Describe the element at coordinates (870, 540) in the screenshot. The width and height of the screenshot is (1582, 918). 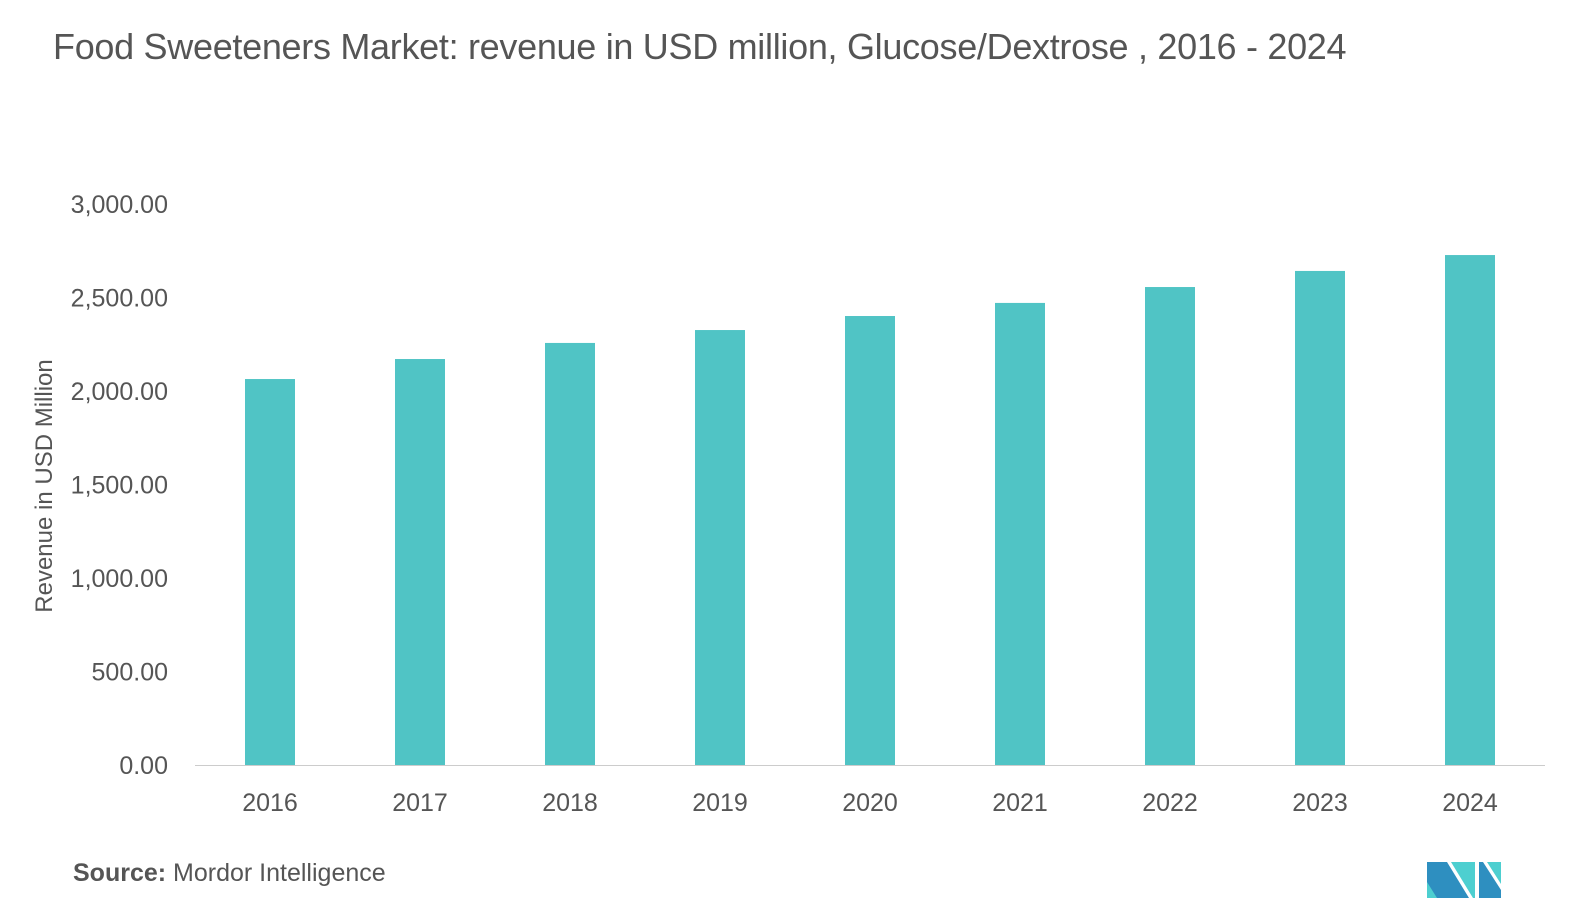
I see `bar-2020` at that location.